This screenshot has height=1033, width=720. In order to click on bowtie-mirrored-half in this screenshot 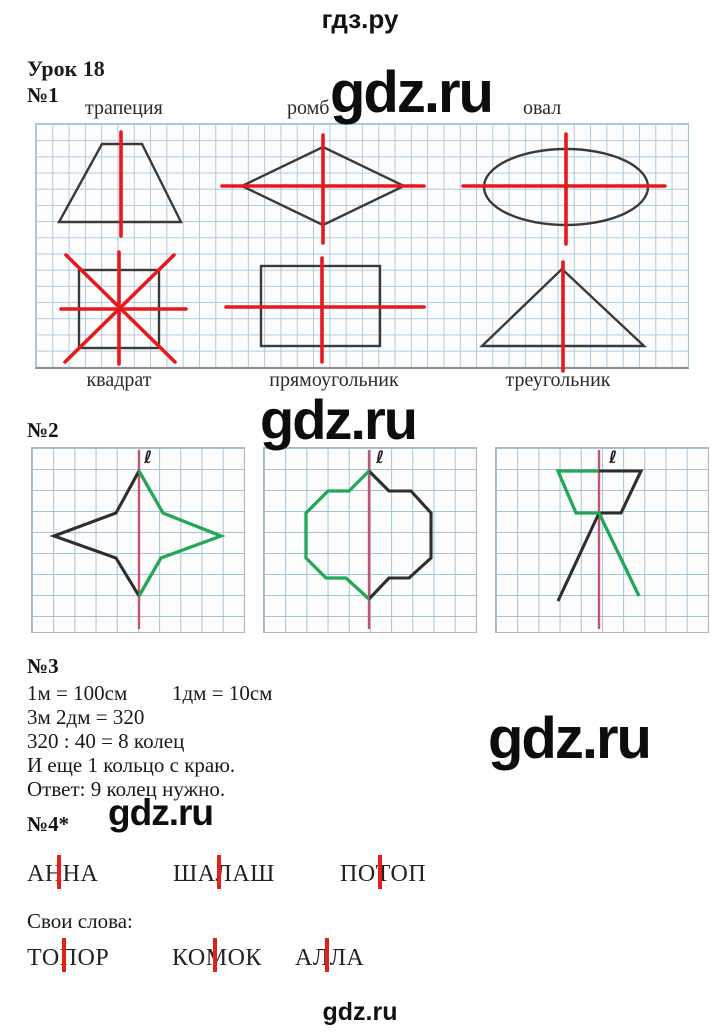, I will do `click(598, 533)`.